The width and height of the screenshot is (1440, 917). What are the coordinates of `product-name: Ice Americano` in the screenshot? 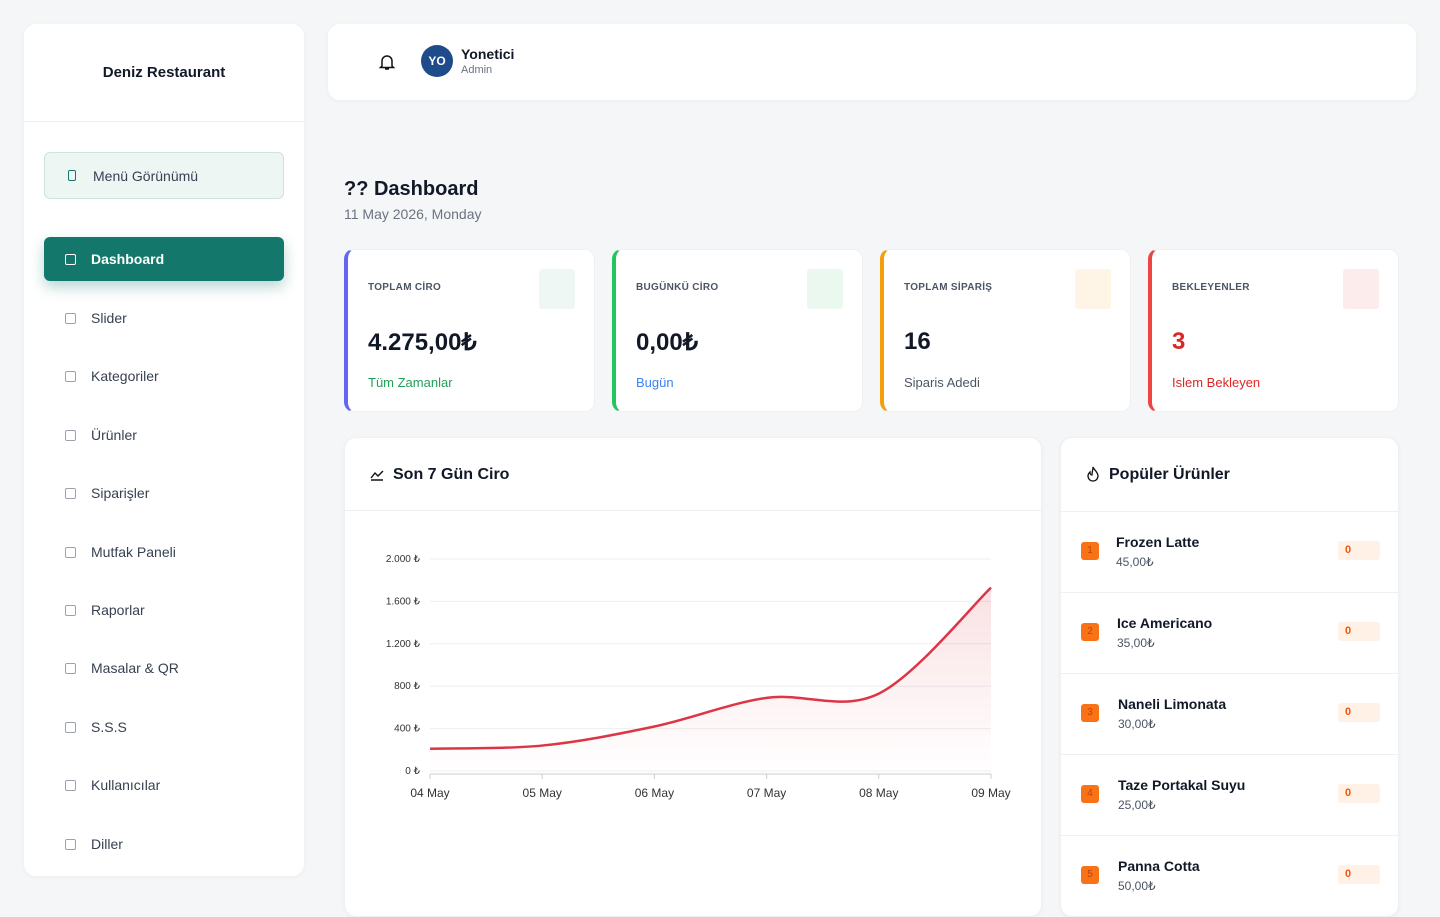 It's located at (1165, 623).